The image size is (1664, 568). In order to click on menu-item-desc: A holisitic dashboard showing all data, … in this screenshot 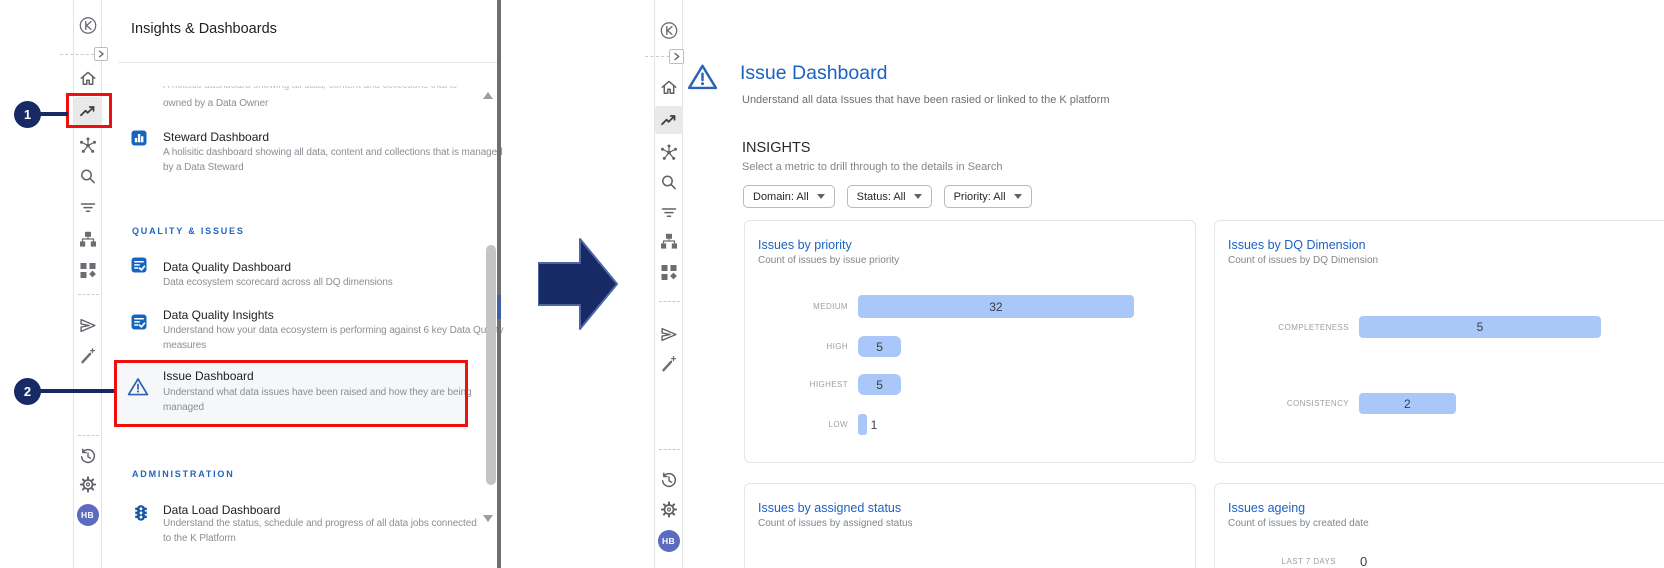, I will do `click(333, 160)`.